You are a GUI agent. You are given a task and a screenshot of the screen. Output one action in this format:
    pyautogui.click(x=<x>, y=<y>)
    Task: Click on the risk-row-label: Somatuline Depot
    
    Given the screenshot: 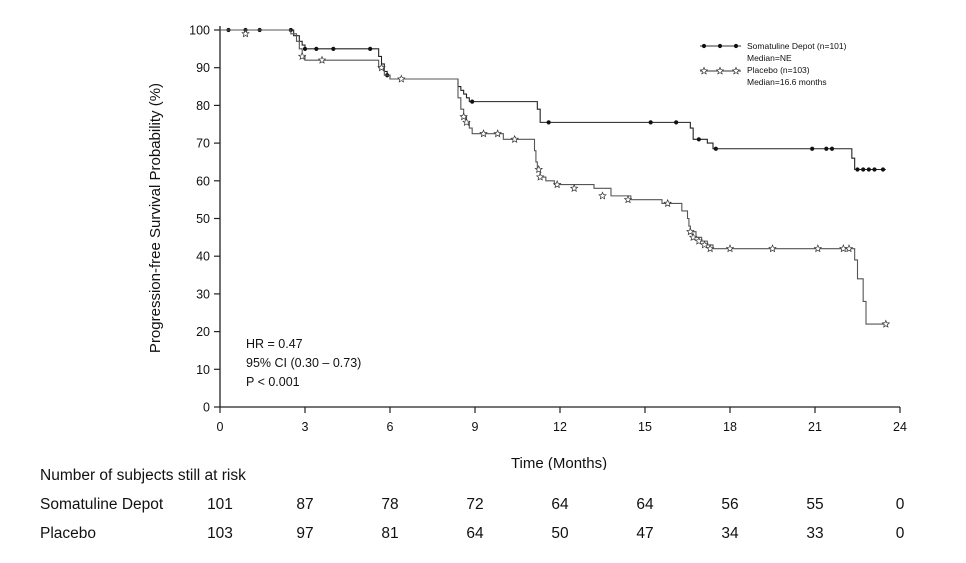 What is the action you would take?
    pyautogui.click(x=102, y=504)
    